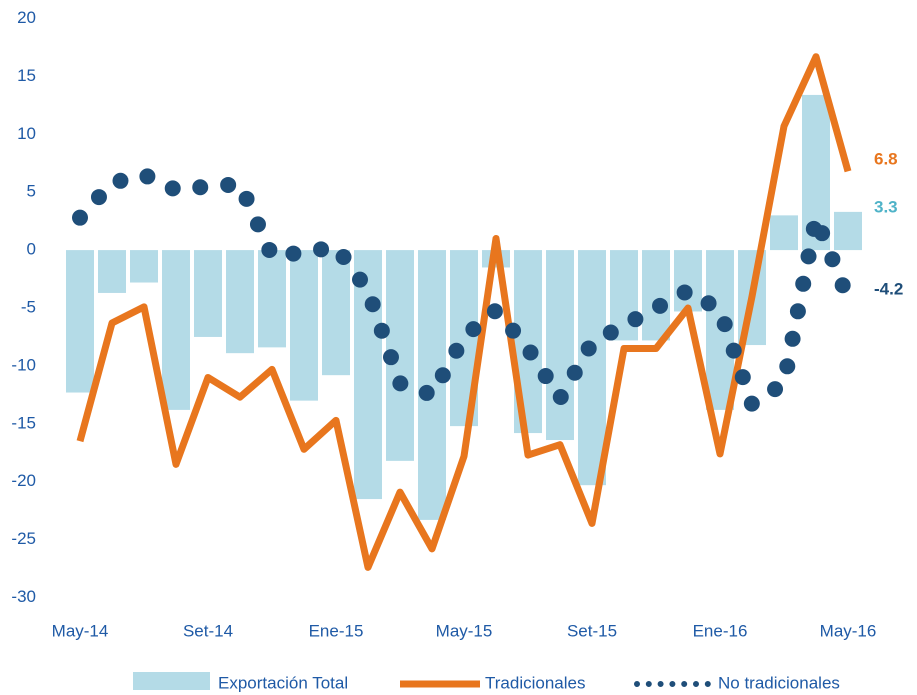 Image resolution: width=917 pixels, height=695 pixels. I want to click on y-tick-label: 20, so click(26, 17).